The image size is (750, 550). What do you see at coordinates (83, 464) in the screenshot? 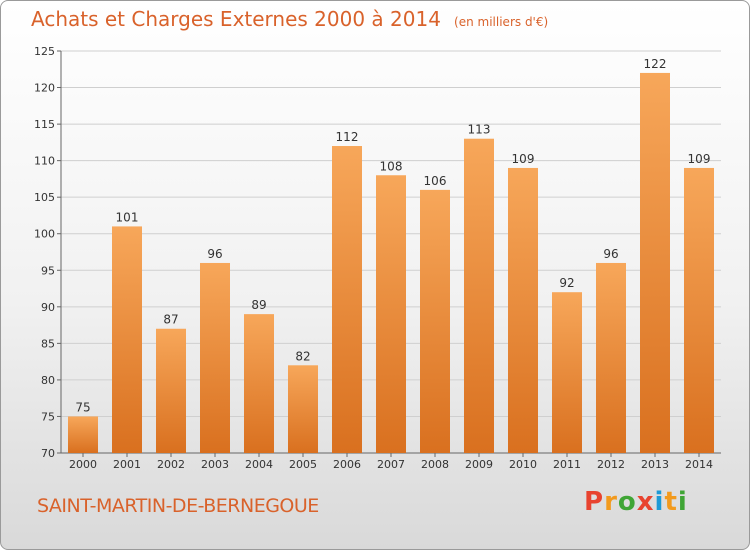
I see `x-tick-label: 2000` at bounding box center [83, 464].